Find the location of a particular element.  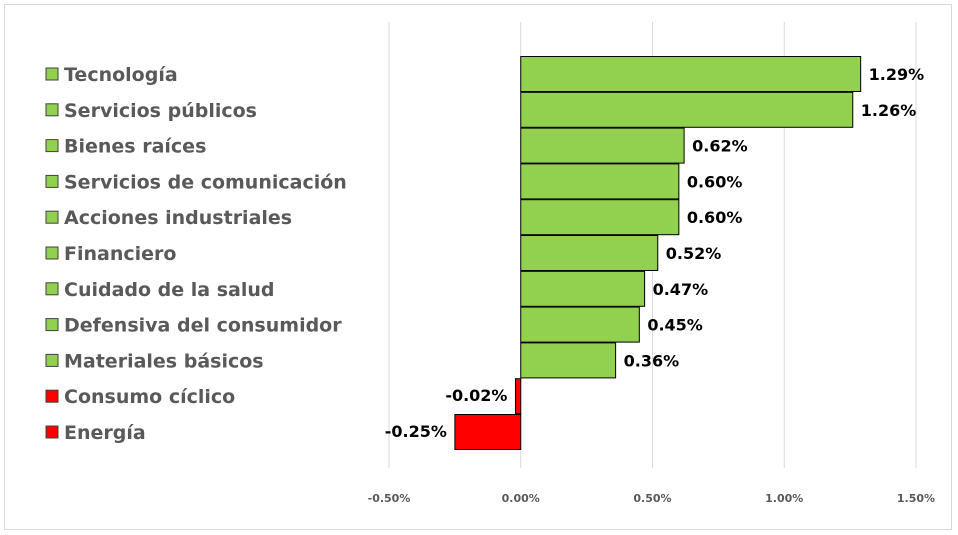

x-tick-label: 1.50% is located at coordinates (916, 498).